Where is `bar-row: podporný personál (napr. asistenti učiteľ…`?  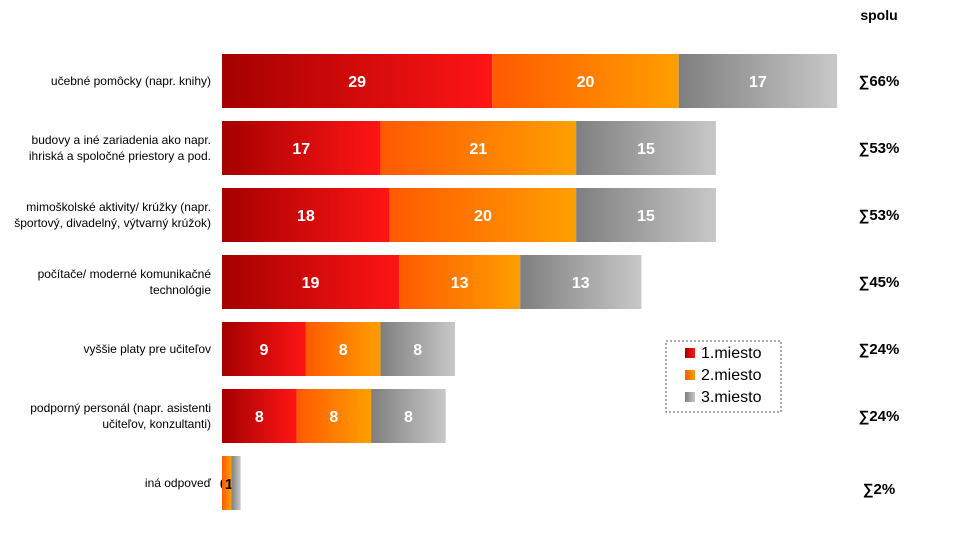 bar-row: podporný personál (napr. asistenti učiteľ… is located at coordinates (464, 416).